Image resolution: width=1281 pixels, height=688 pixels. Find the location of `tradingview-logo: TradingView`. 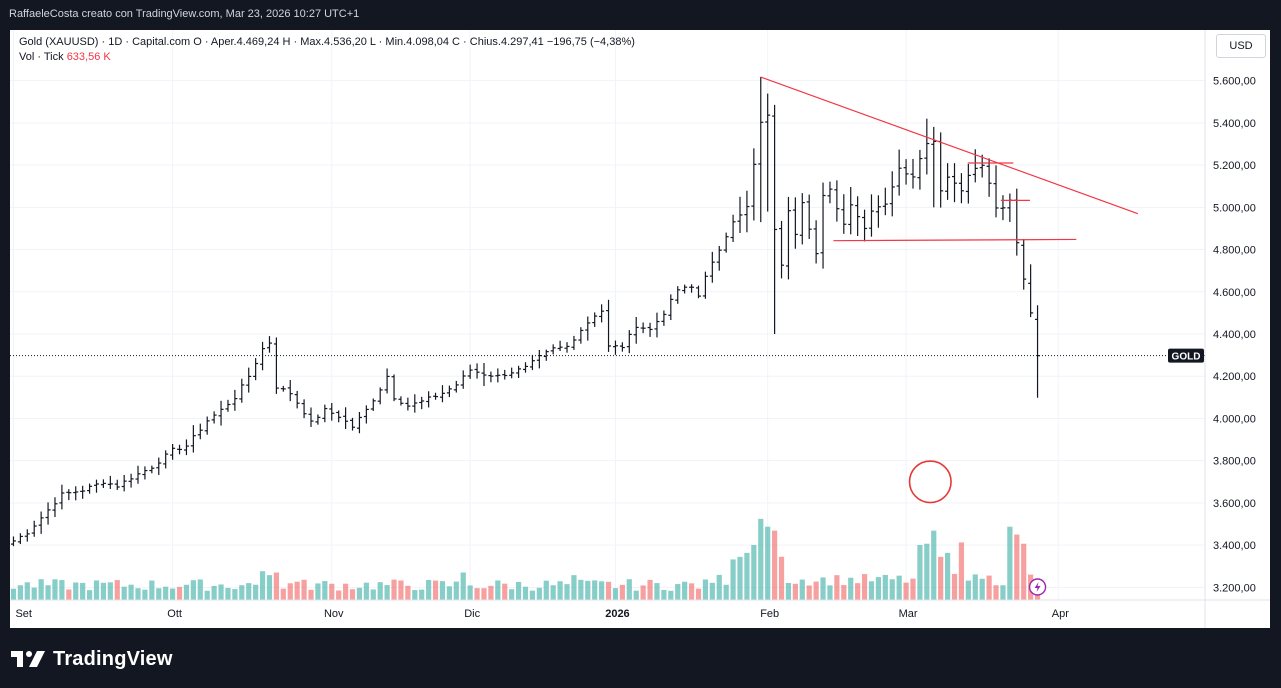

tradingview-logo: TradingView is located at coordinates (92, 659).